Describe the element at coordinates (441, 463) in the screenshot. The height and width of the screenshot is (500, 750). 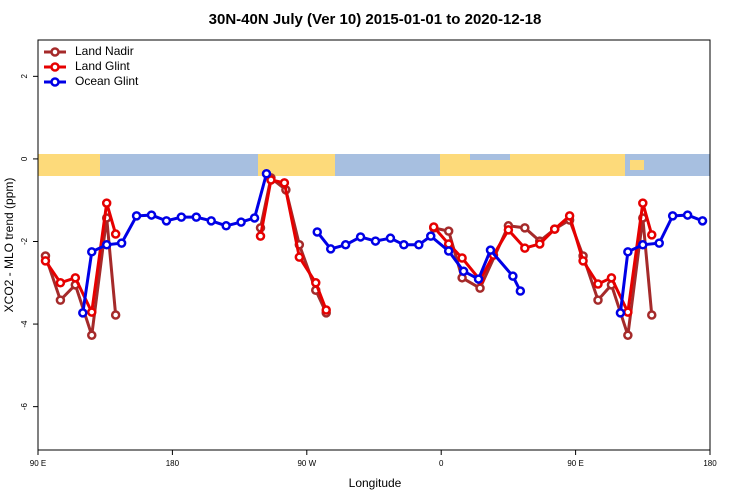
I see `x-tick-label: 0` at that location.